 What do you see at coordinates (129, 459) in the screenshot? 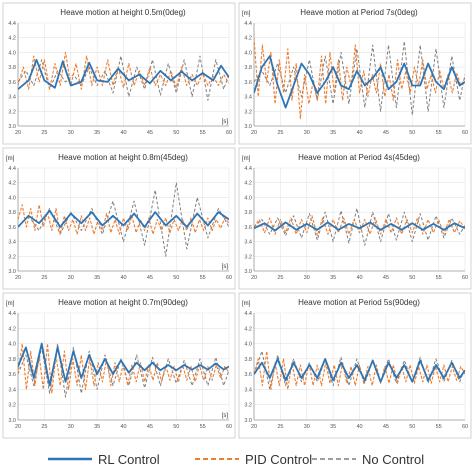
I see `legend-label-rl: RL Control` at bounding box center [129, 459].